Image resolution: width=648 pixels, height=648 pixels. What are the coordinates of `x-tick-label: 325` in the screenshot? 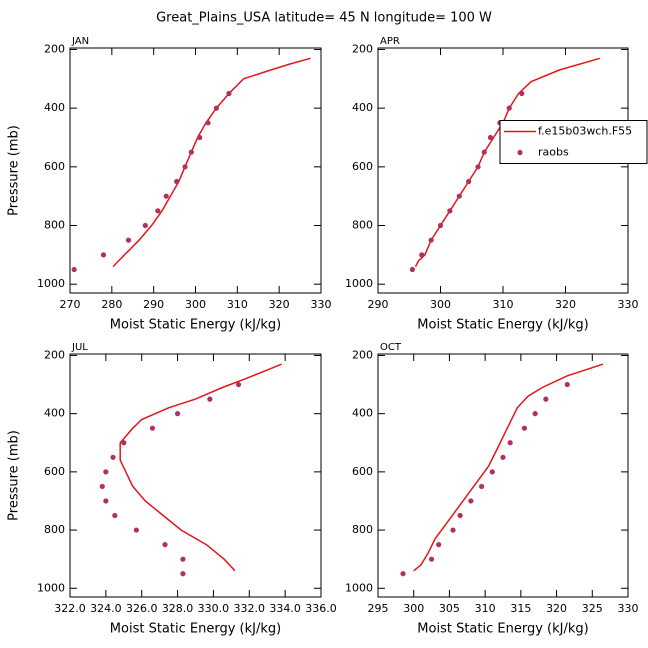 It's located at (592, 608).